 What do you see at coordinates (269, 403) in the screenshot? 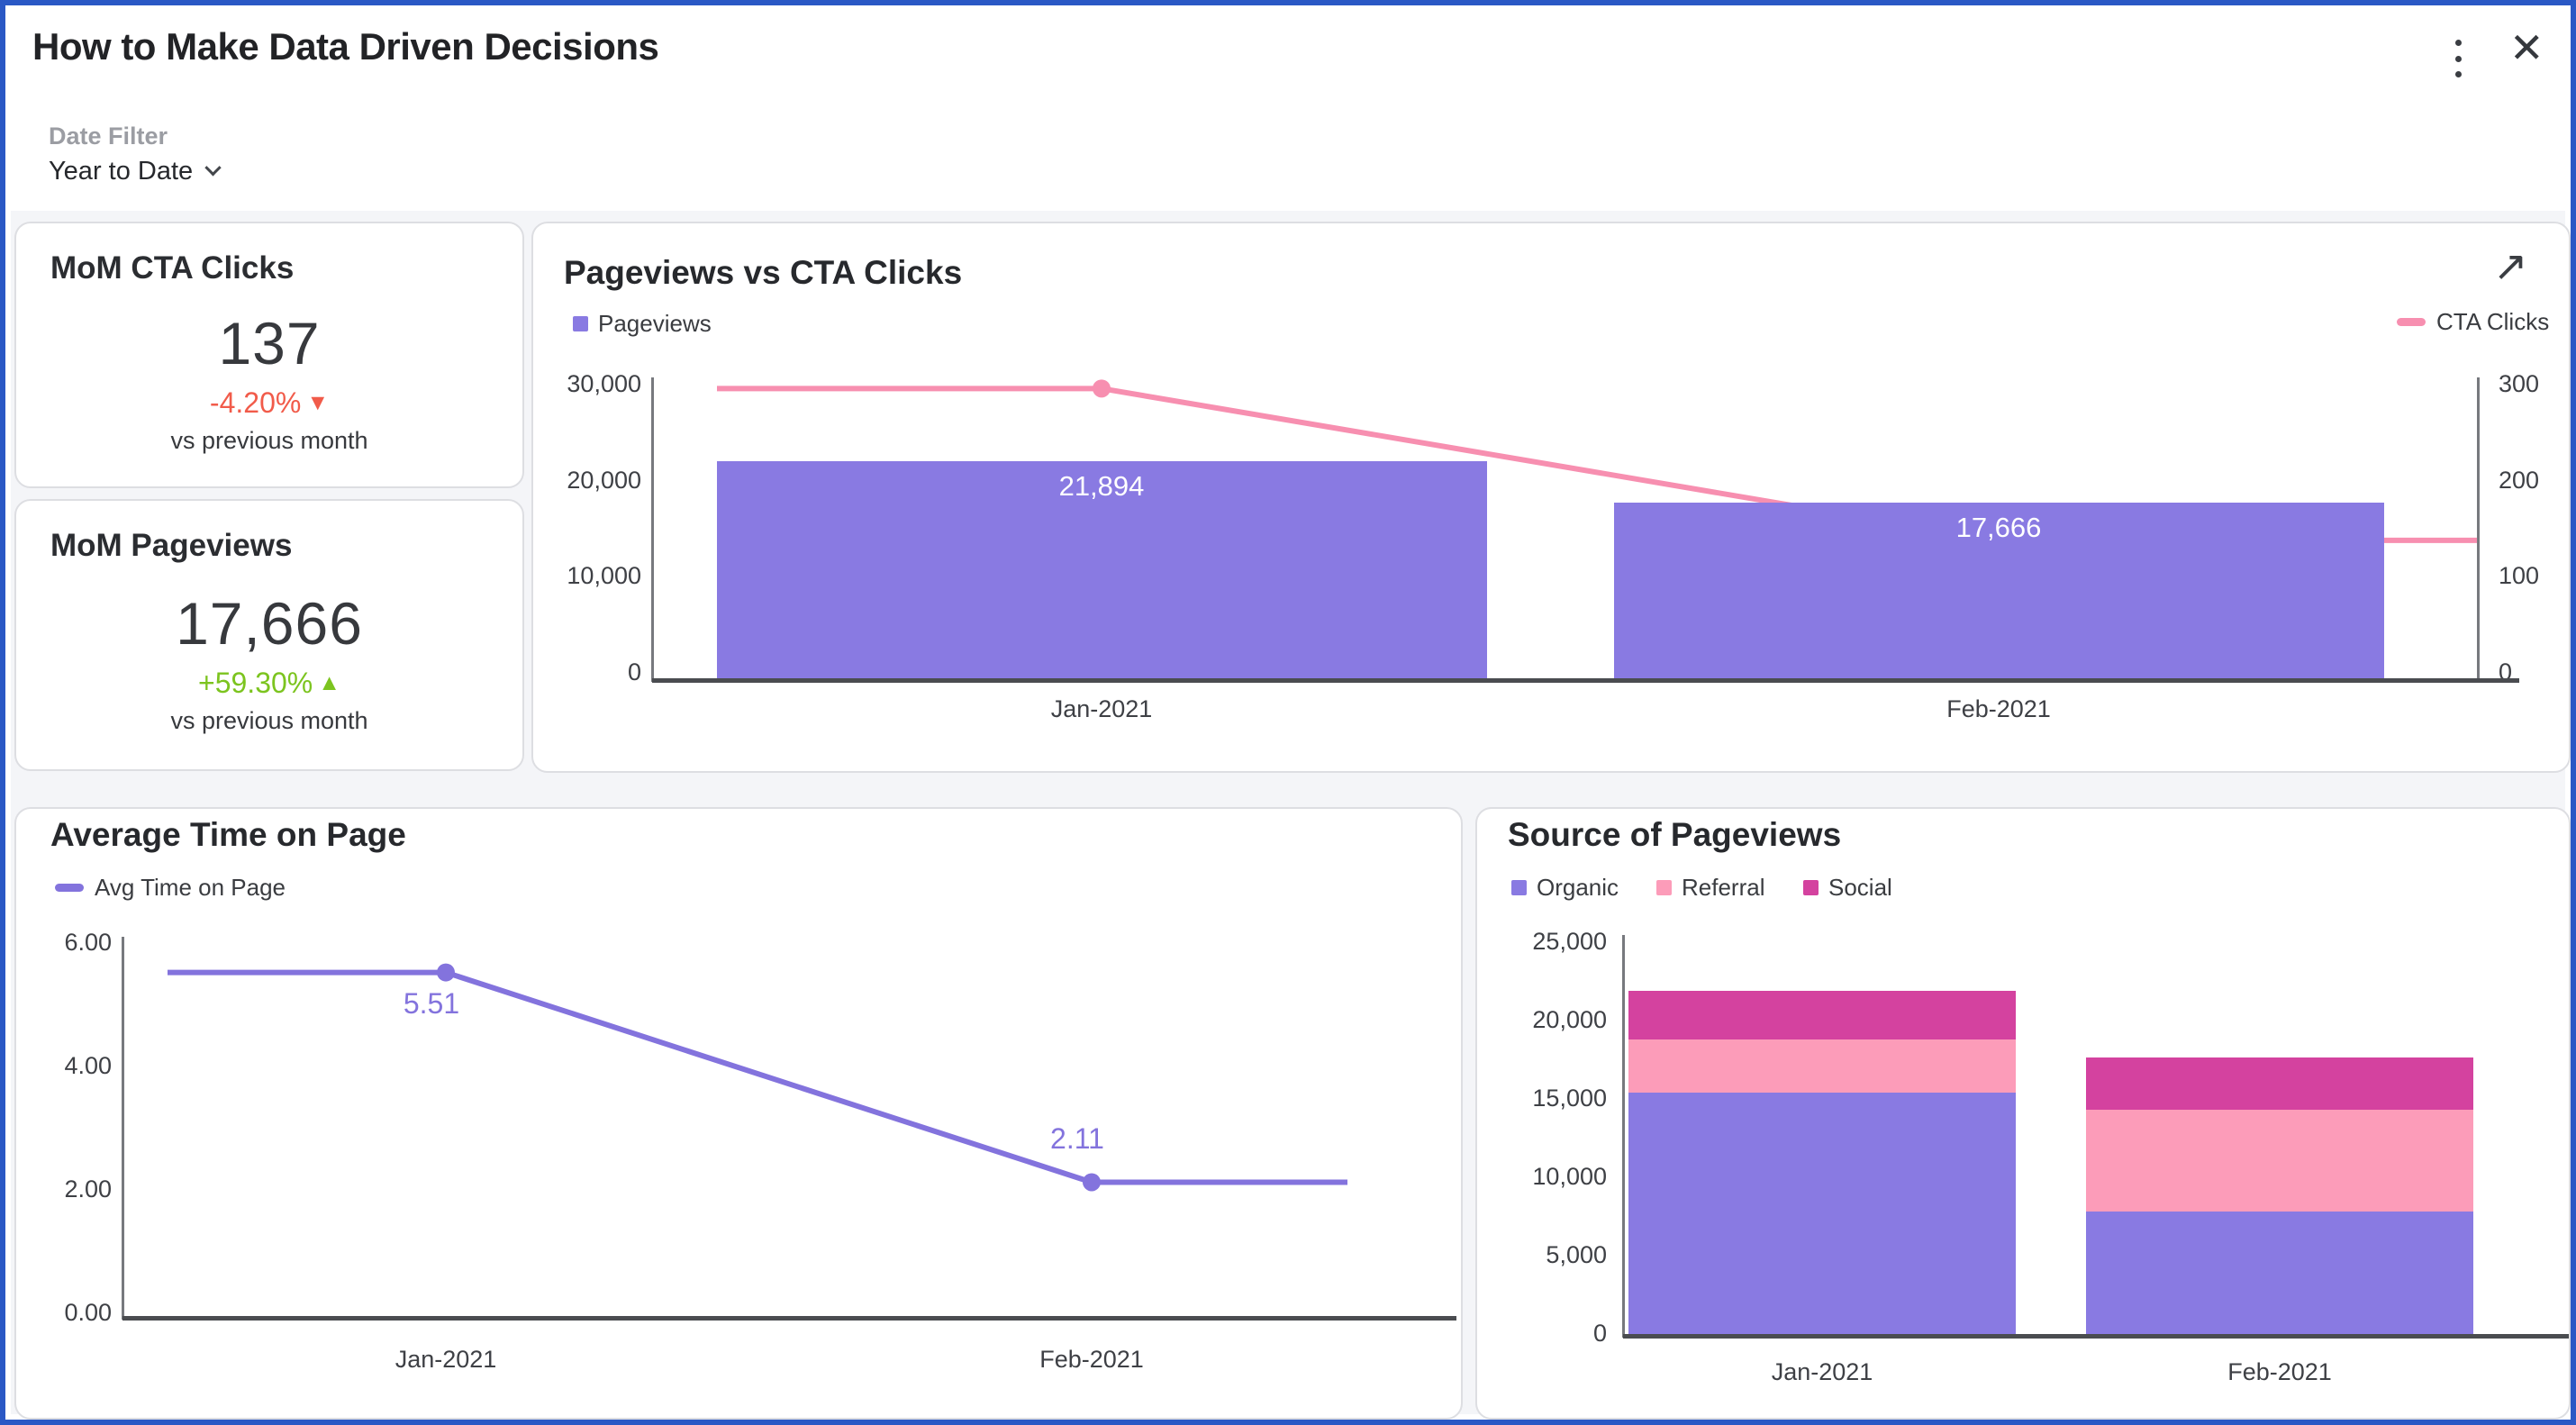
I see `kpi-delta: -4.20% ▼` at bounding box center [269, 403].